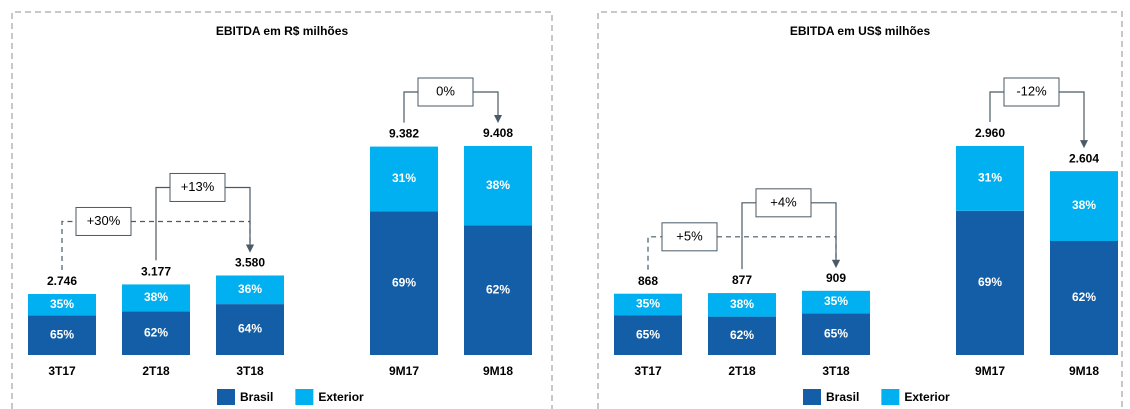 Image resolution: width=1130 pixels, height=409 pixels. I want to click on annotation-label: -12%, so click(1031, 90).